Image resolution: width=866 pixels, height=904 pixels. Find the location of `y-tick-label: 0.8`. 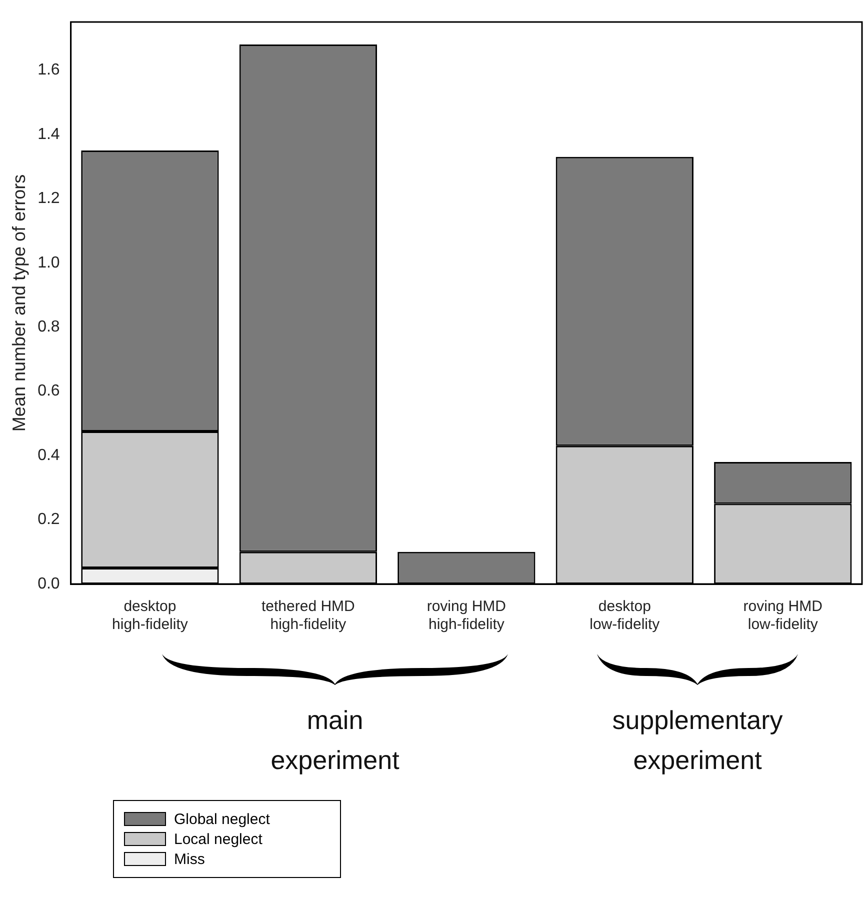

y-tick-label: 0.8 is located at coordinates (49, 327).